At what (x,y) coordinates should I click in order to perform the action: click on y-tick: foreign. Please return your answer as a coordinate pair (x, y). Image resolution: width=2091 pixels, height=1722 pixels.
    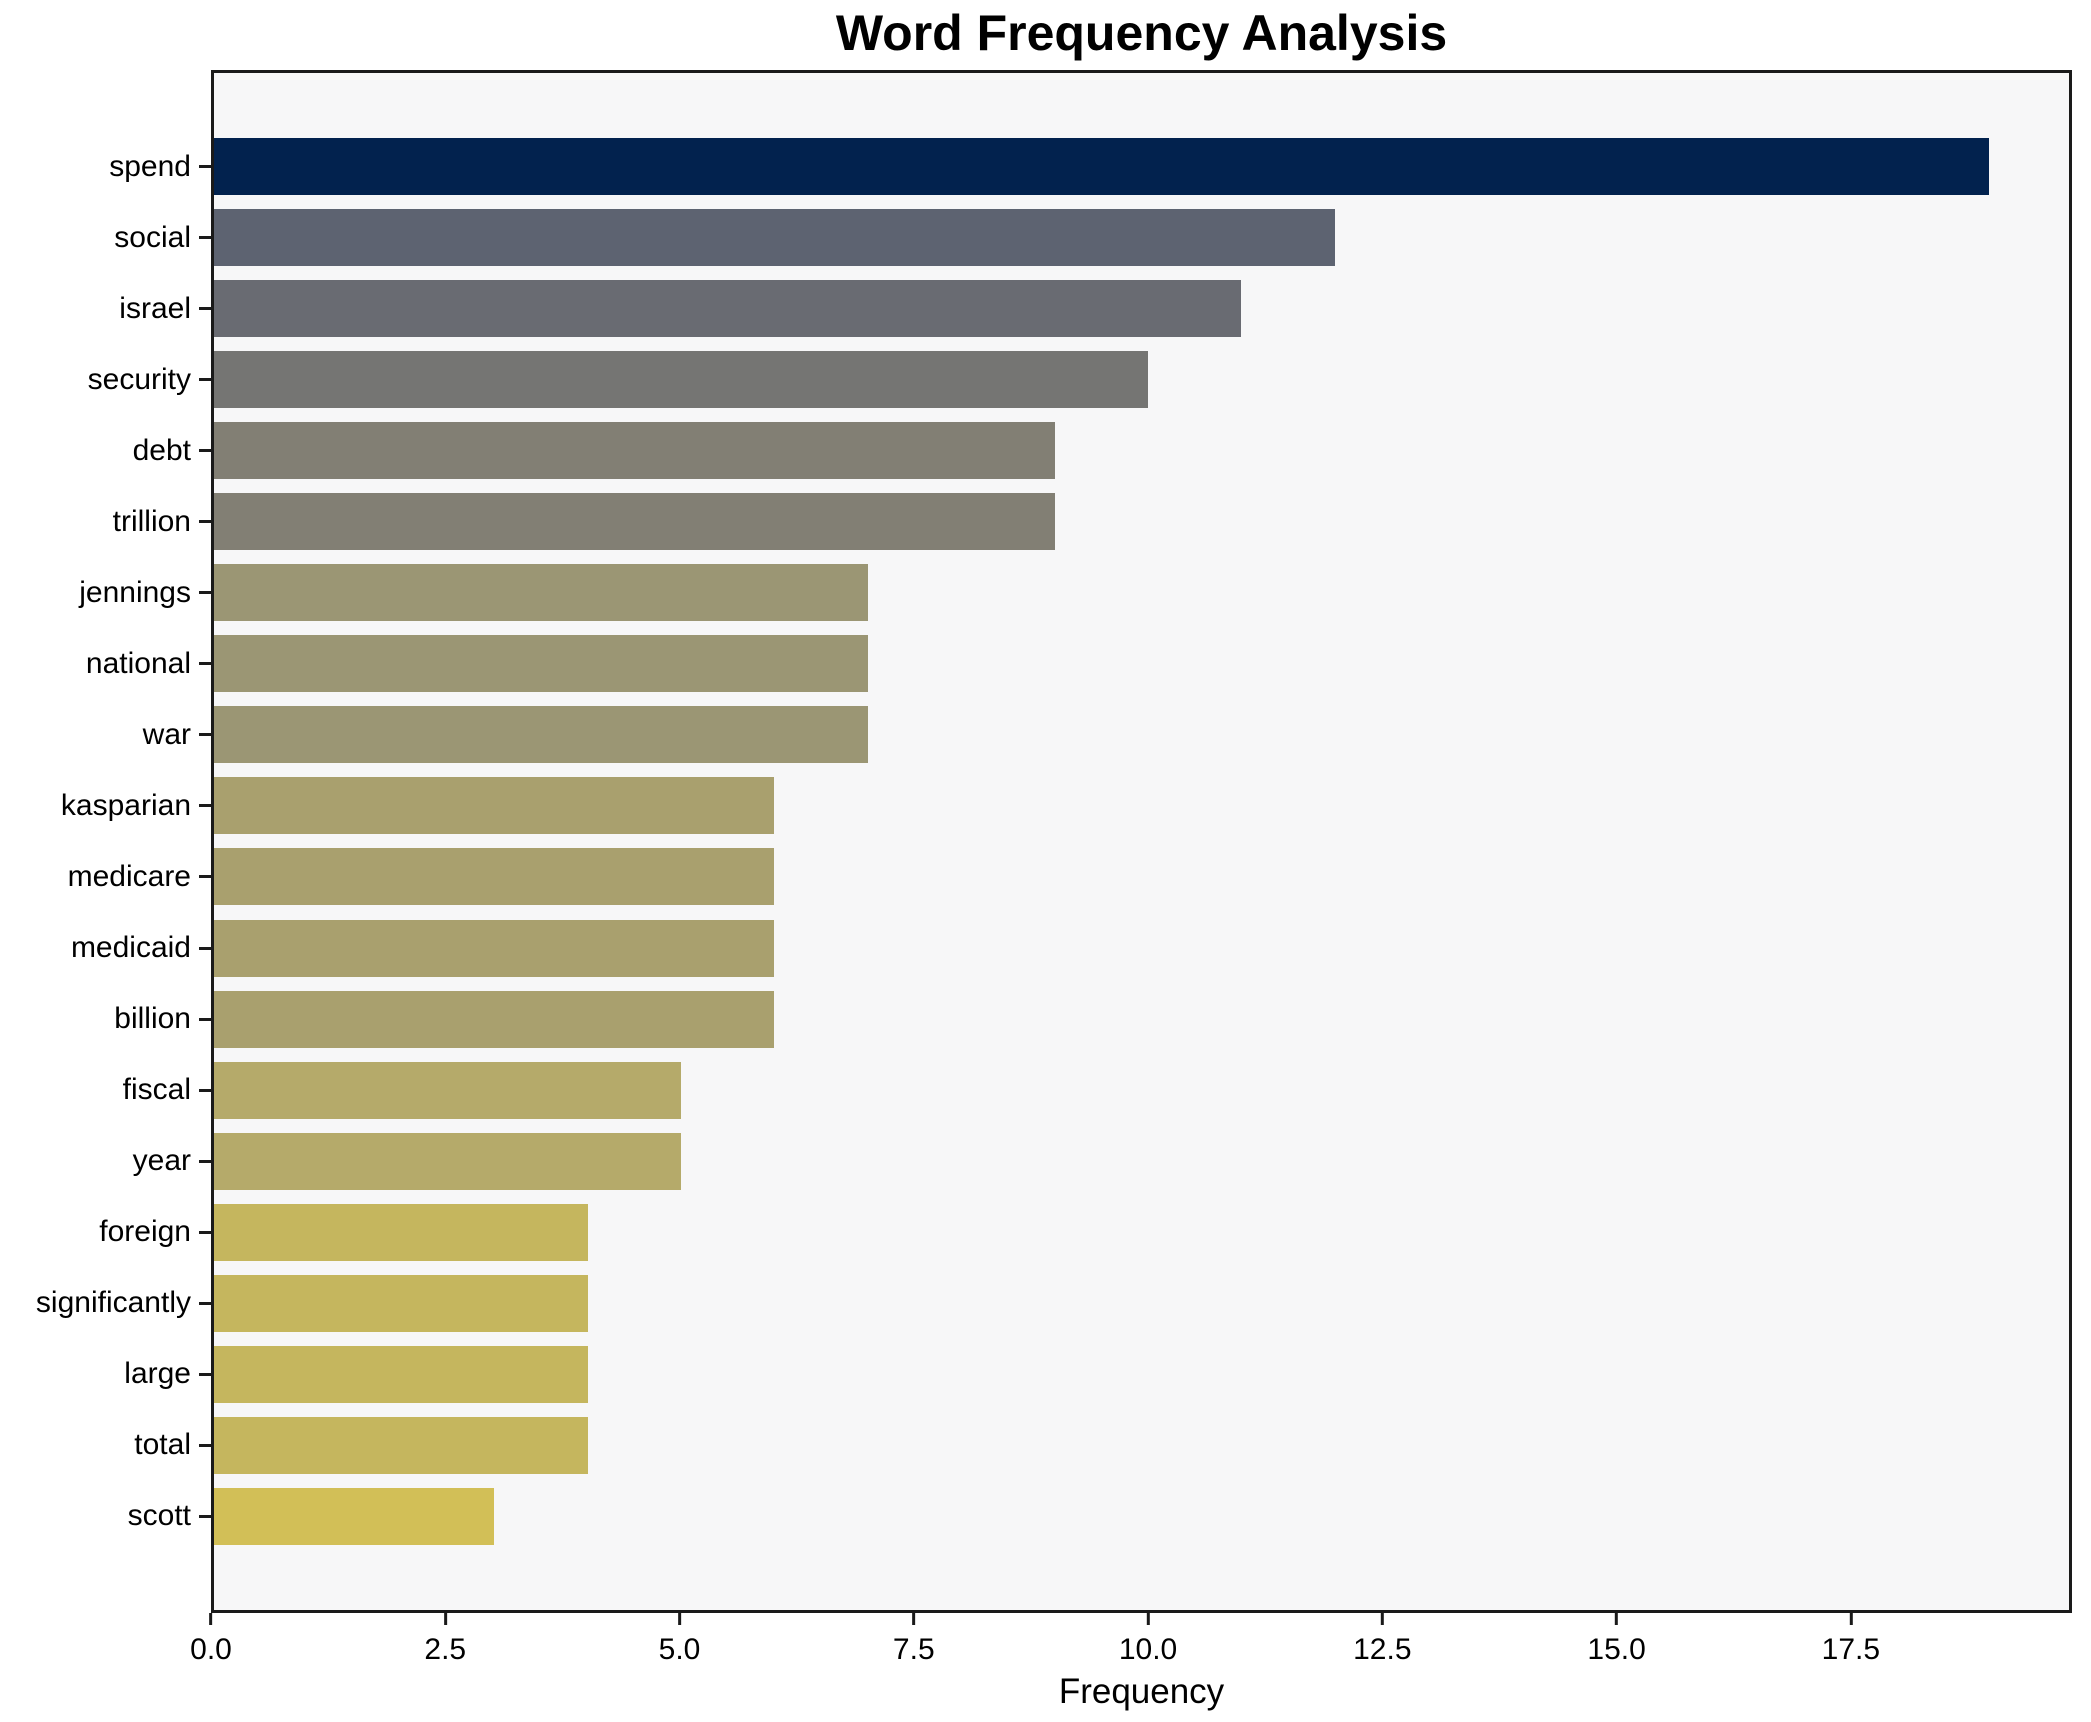
    Looking at the image, I should click on (105, 1232).